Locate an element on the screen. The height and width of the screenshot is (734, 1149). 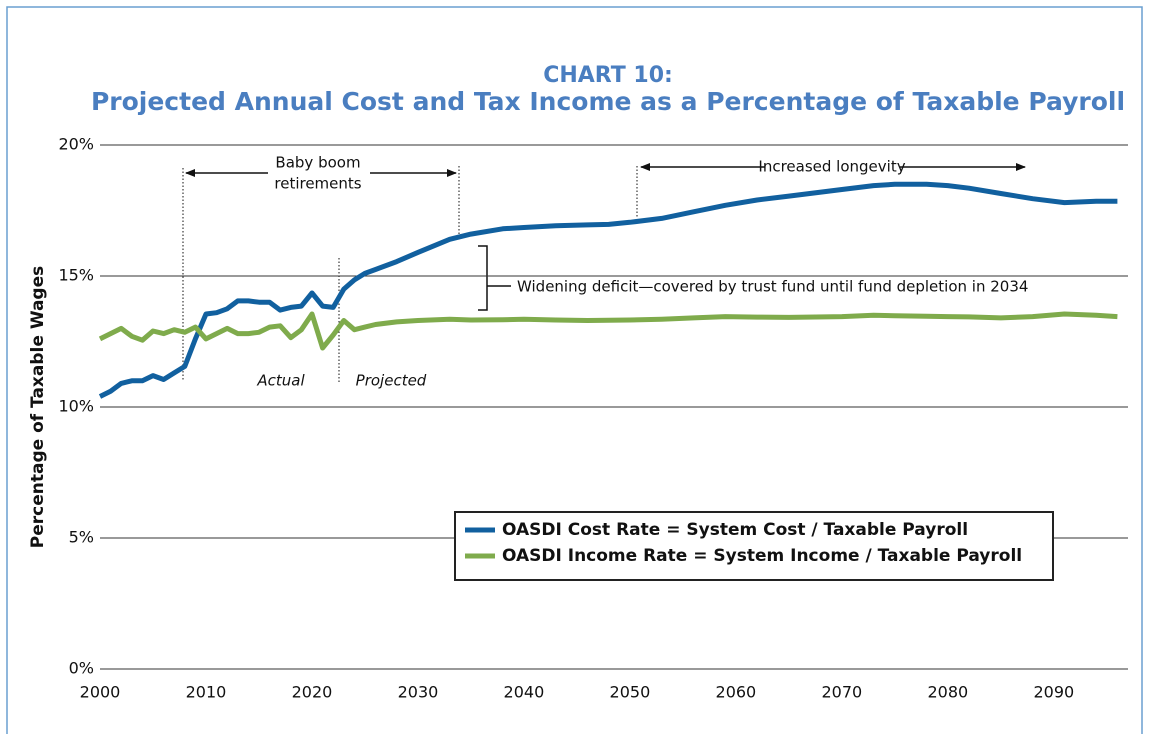
arrows is located at coordinates (605, 237).